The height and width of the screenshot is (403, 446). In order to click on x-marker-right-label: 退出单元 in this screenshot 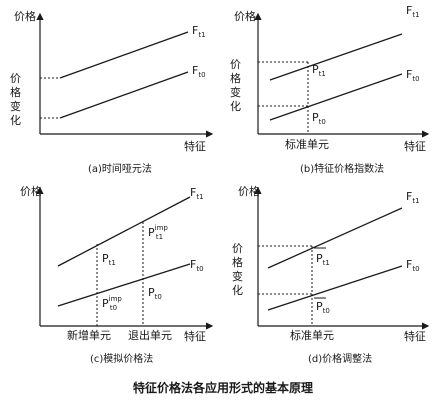, I will do `click(150, 335)`.